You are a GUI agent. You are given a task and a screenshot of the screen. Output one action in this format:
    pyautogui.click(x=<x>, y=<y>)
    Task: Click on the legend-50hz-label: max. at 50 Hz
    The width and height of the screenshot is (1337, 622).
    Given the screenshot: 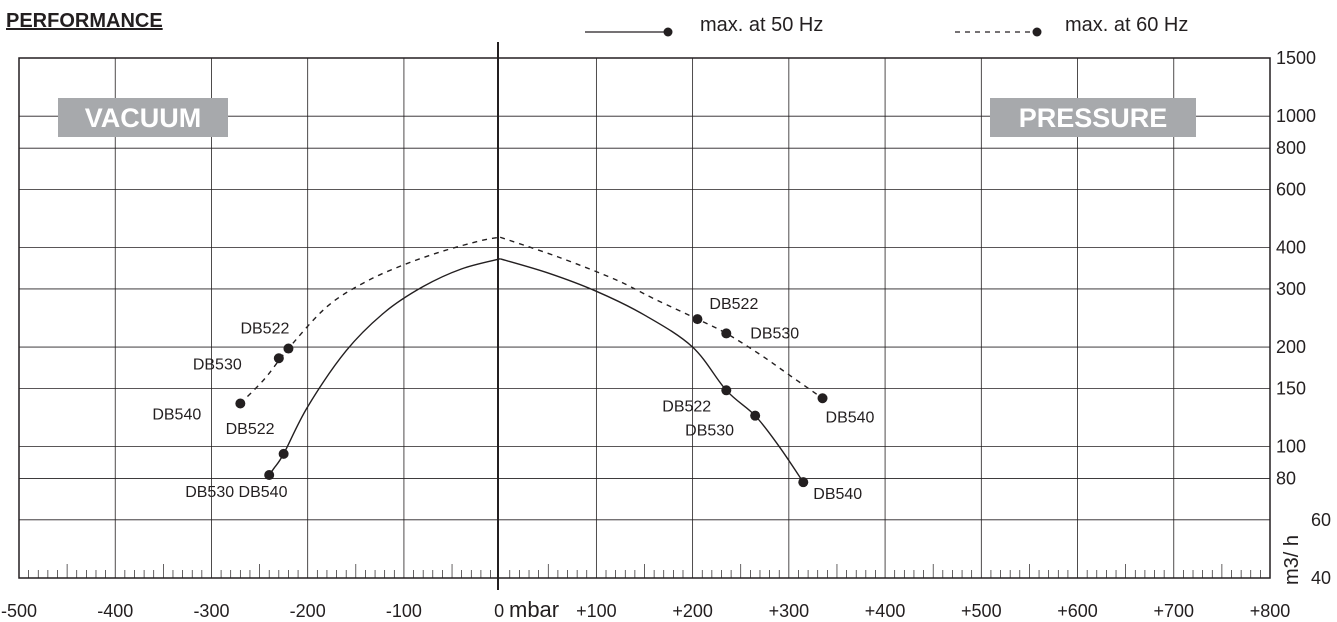 What is the action you would take?
    pyautogui.click(x=761, y=25)
    